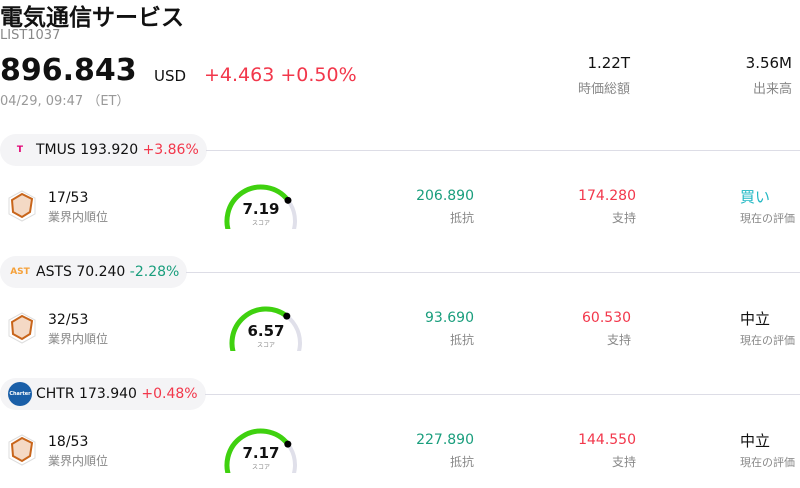 This screenshot has height=488, width=800. Describe the element at coordinates (449, 318) in the screenshot. I see `resistance-value: 93.690` at that location.